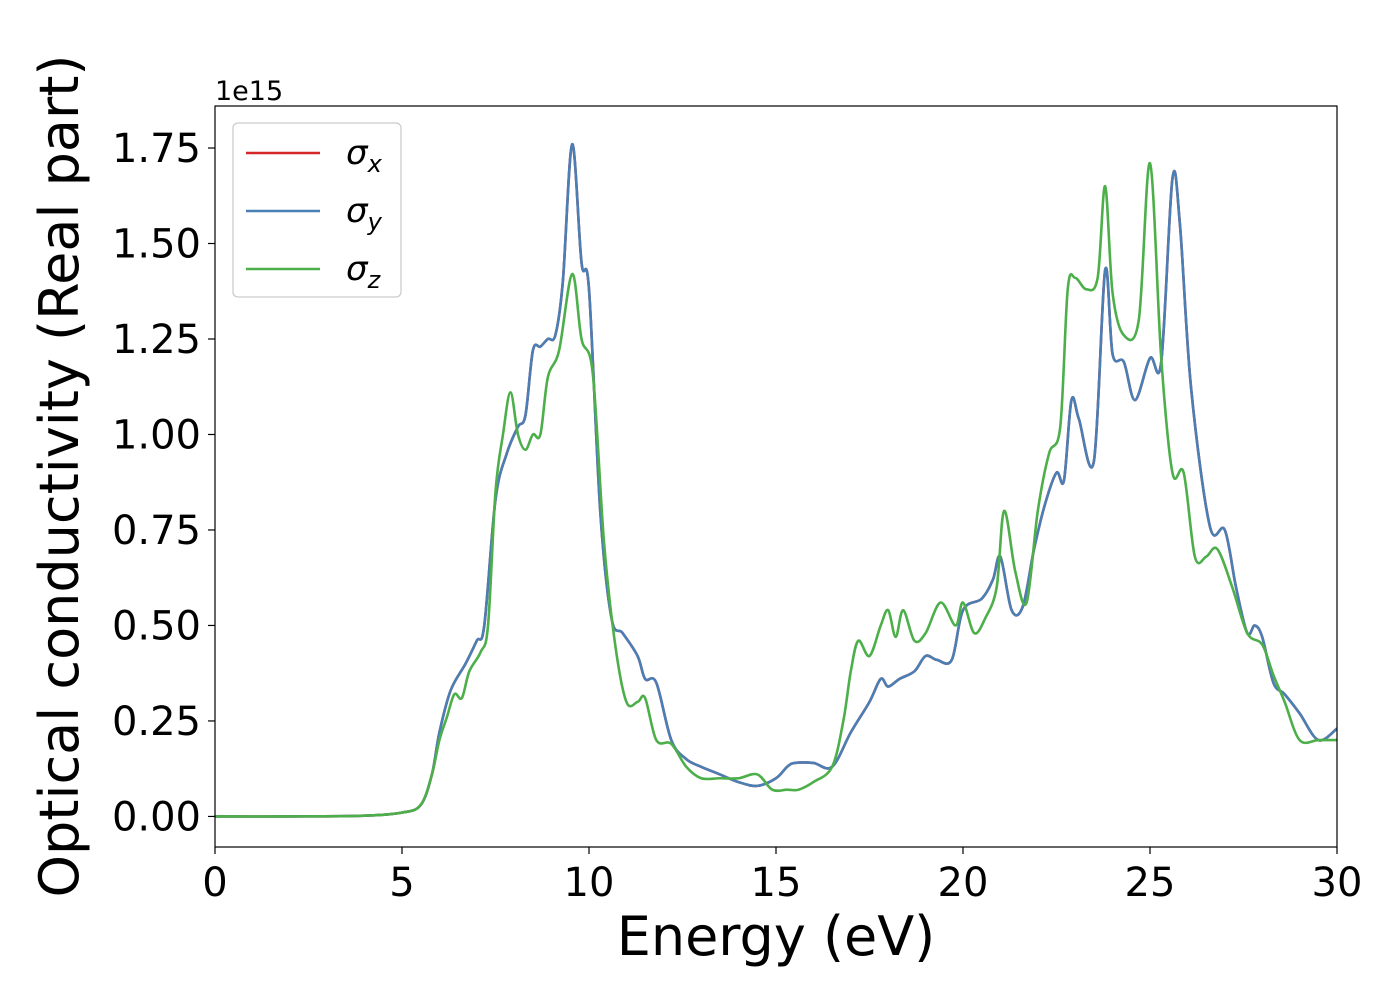 This screenshot has height=1000, width=1400. I want to click on legend-subscript: z, so click(374, 280).